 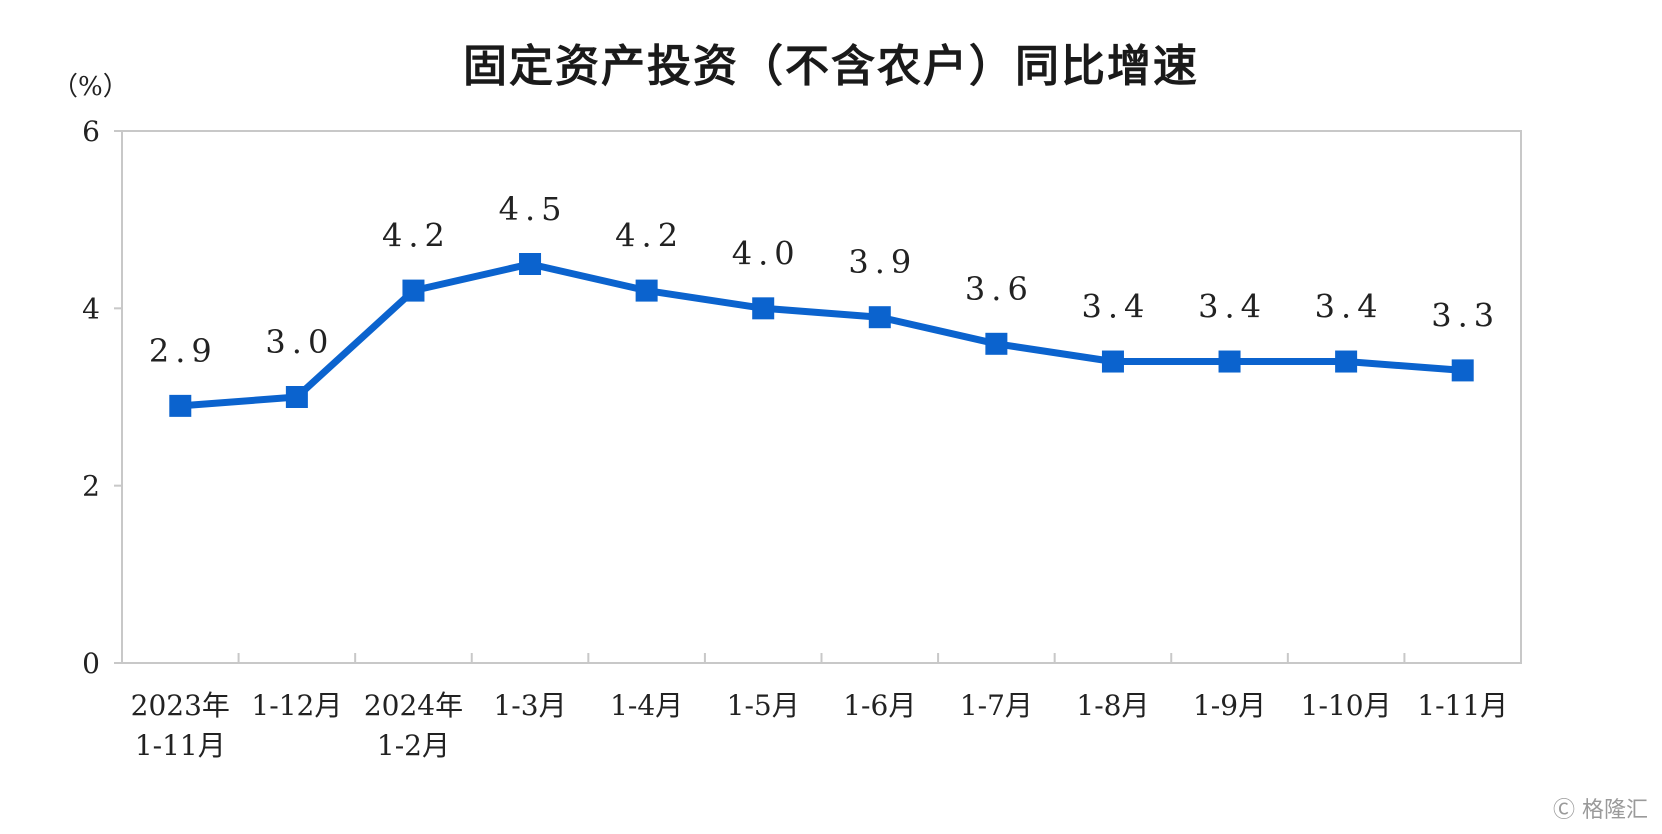 What do you see at coordinates (1229, 705) in the screenshot?
I see `x-tick-label: 1-9月` at bounding box center [1229, 705].